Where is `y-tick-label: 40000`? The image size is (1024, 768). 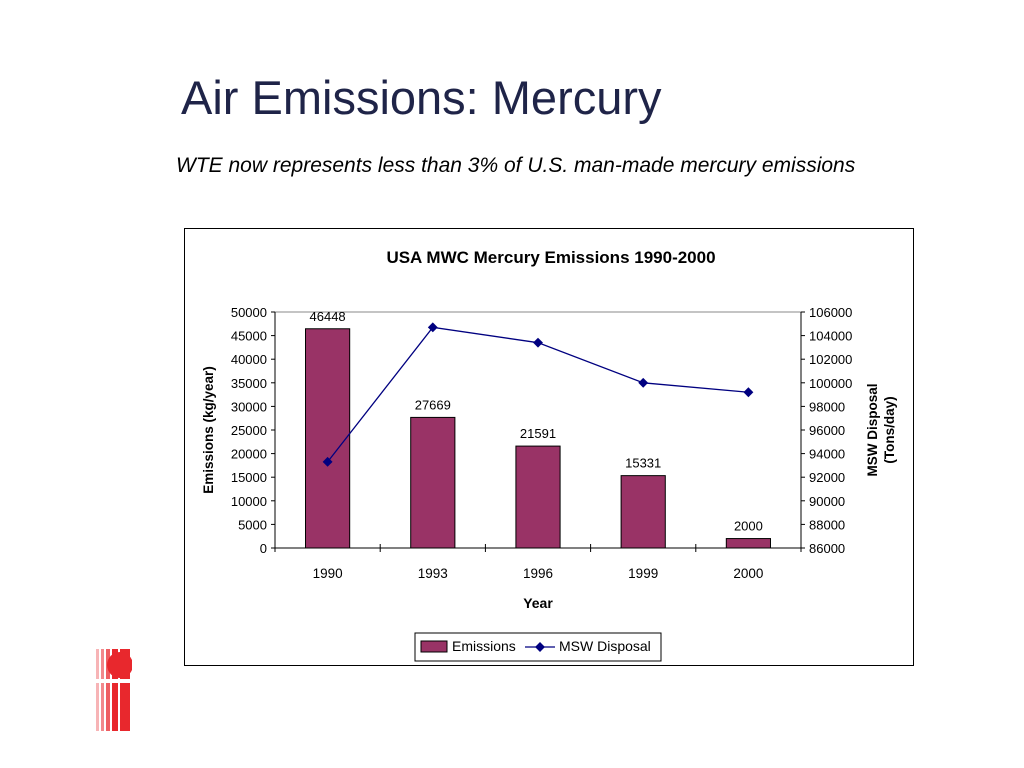 y-tick-label: 40000 is located at coordinates (249, 359).